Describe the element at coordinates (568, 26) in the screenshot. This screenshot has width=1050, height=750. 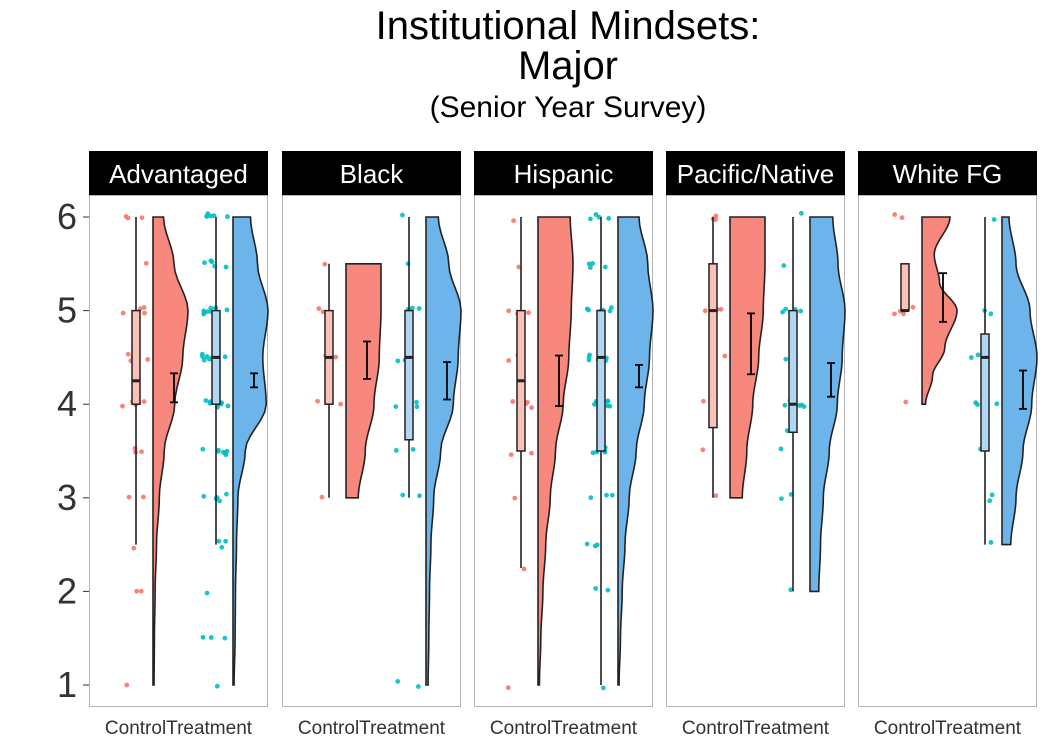
I see `chart-title-line-1: Institutional Mindsets:` at that location.